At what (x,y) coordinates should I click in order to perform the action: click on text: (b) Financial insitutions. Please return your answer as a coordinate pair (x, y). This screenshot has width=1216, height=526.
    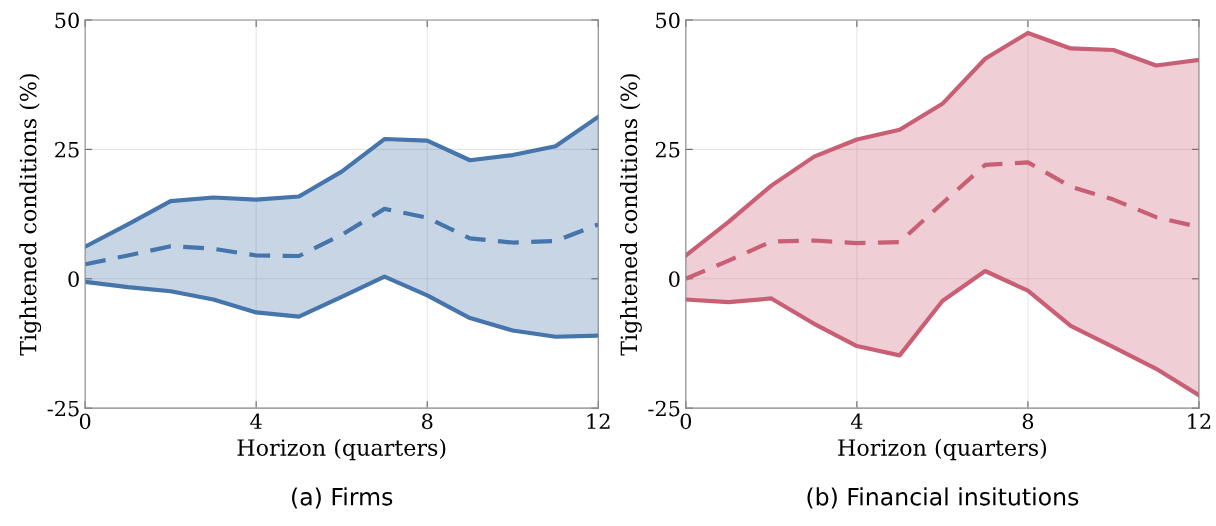
    Looking at the image, I should click on (943, 498).